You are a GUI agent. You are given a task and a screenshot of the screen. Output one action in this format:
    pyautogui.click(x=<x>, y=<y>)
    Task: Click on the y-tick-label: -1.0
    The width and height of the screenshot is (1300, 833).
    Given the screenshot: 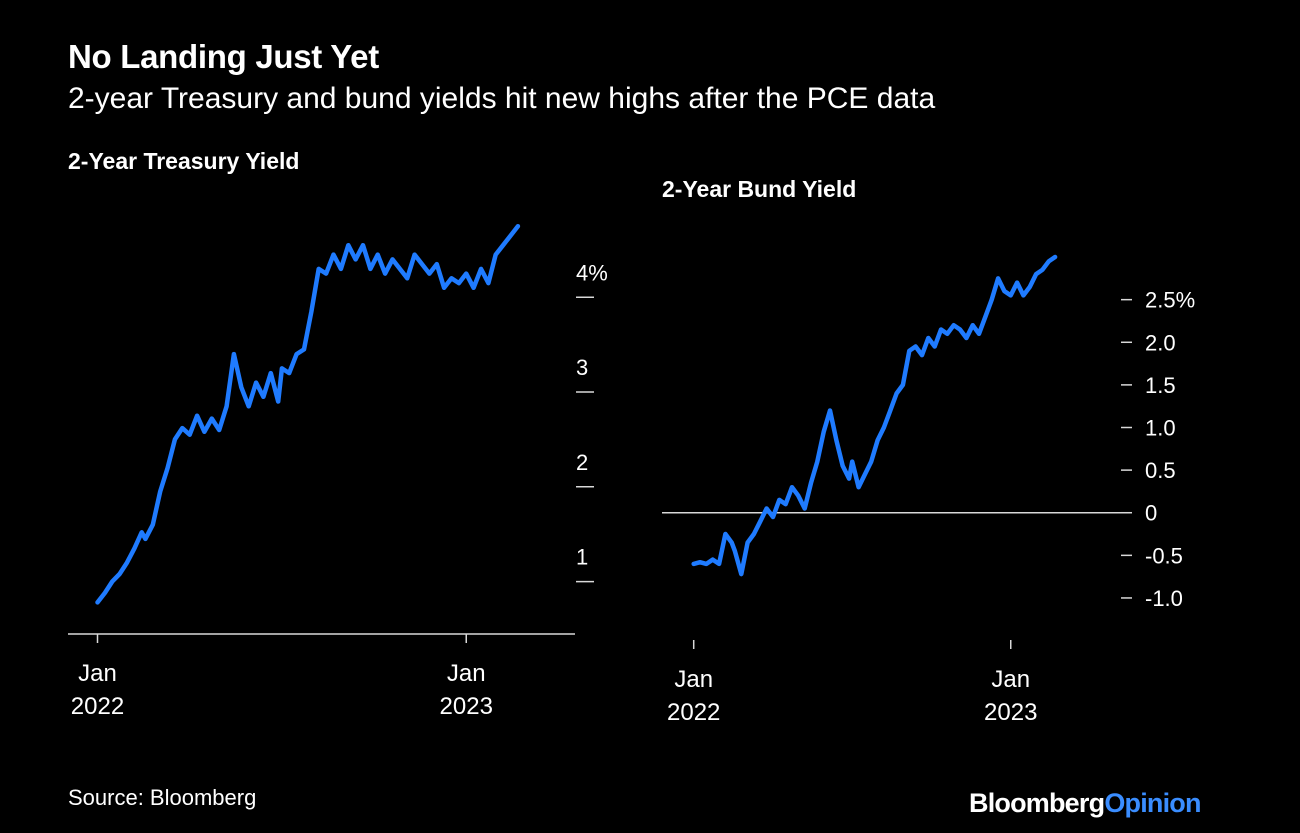 What is the action you would take?
    pyautogui.click(x=1164, y=598)
    